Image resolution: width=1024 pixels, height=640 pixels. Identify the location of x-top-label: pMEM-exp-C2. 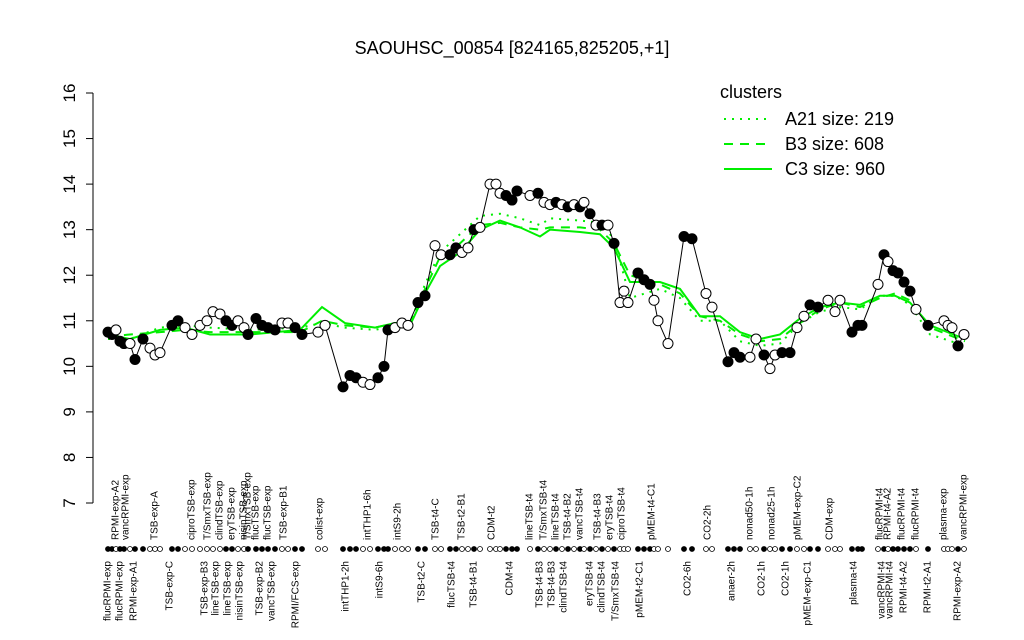
(798, 507).